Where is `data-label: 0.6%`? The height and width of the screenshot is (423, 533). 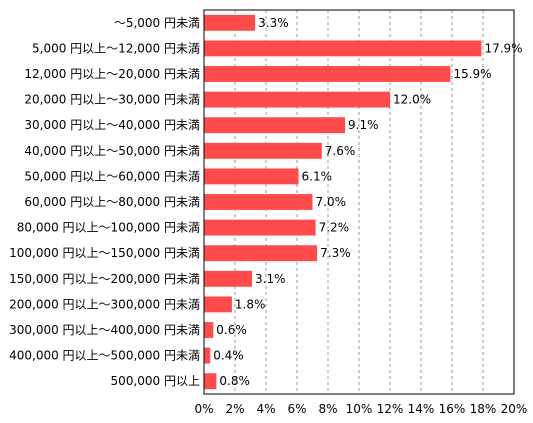 data-label: 0.6% is located at coordinates (231, 330).